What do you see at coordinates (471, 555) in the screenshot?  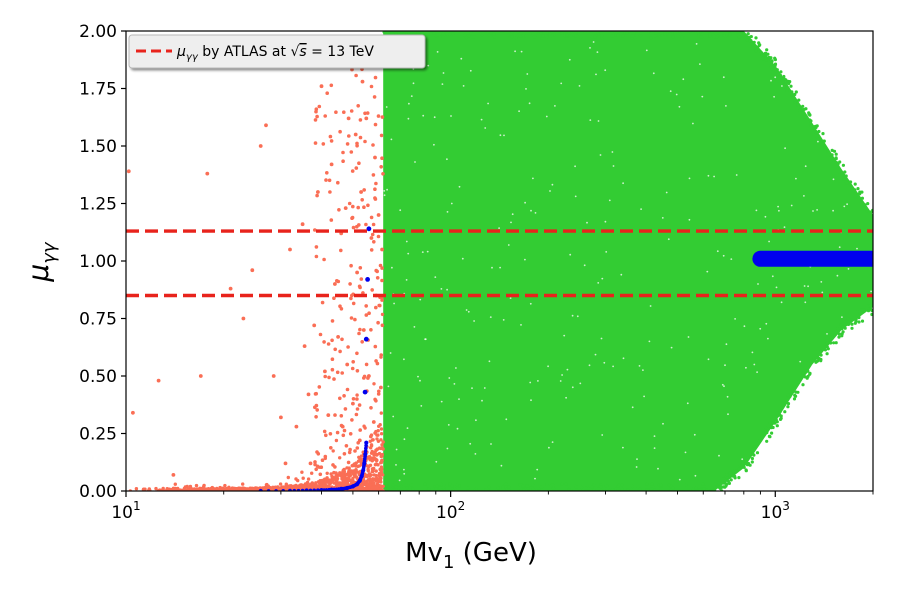 I see `x-axis-label: Mv1 (GeV)` at bounding box center [471, 555].